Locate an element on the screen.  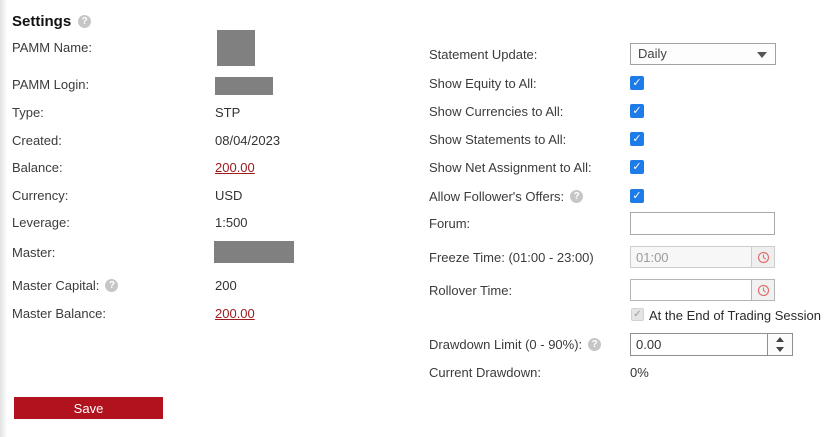
triangle-down-icon is located at coordinates (780, 350).